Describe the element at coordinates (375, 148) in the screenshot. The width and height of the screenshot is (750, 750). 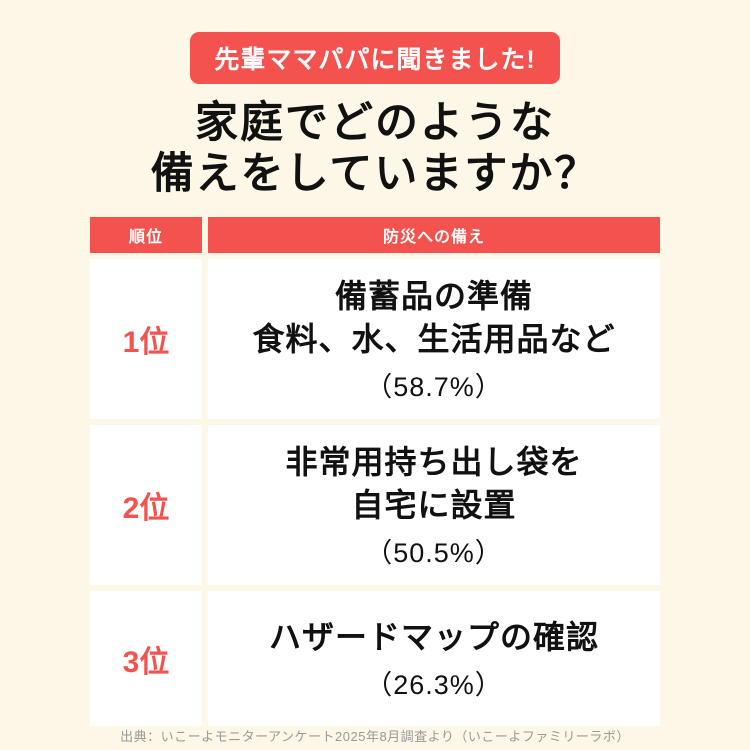
I see `page-title: 家庭でどのような 備えをしていますか？` at that location.